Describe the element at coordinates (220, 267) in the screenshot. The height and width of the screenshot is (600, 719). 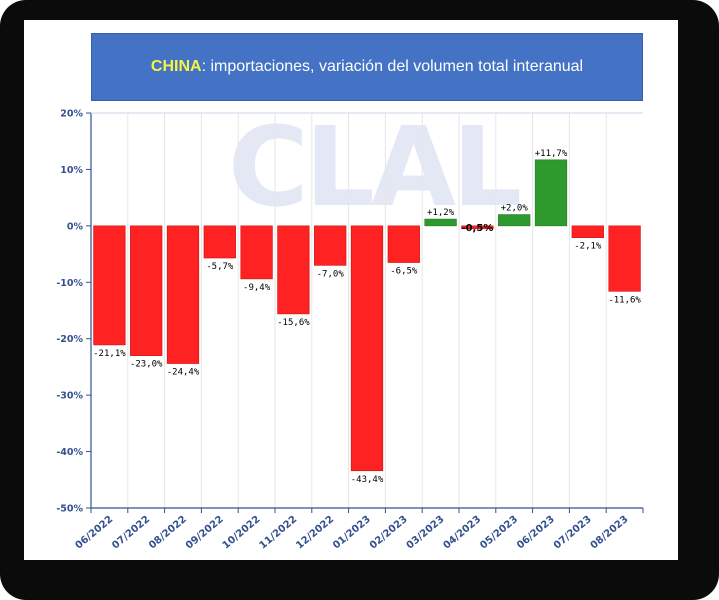
I see `bar-data-label: -5,7%` at that location.